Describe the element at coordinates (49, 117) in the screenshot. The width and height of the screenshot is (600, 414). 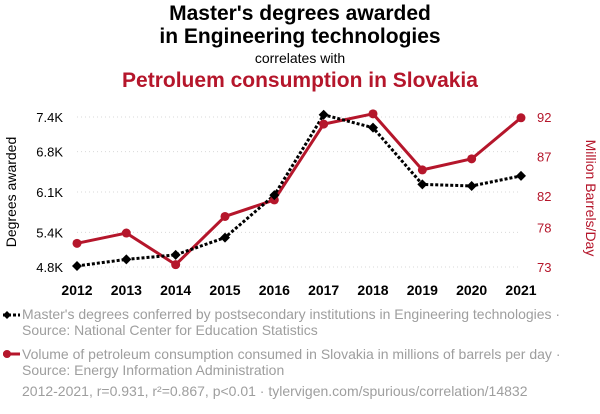
I see `y-left-tick-label: 7.4K` at that location.